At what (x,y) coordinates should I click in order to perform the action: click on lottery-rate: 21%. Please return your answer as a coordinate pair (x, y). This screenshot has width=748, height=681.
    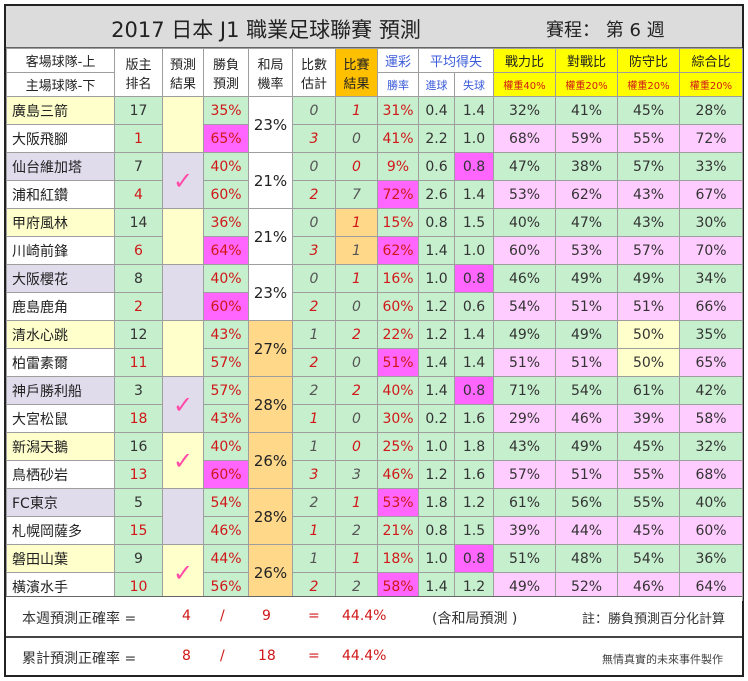
    Looking at the image, I should click on (398, 530).